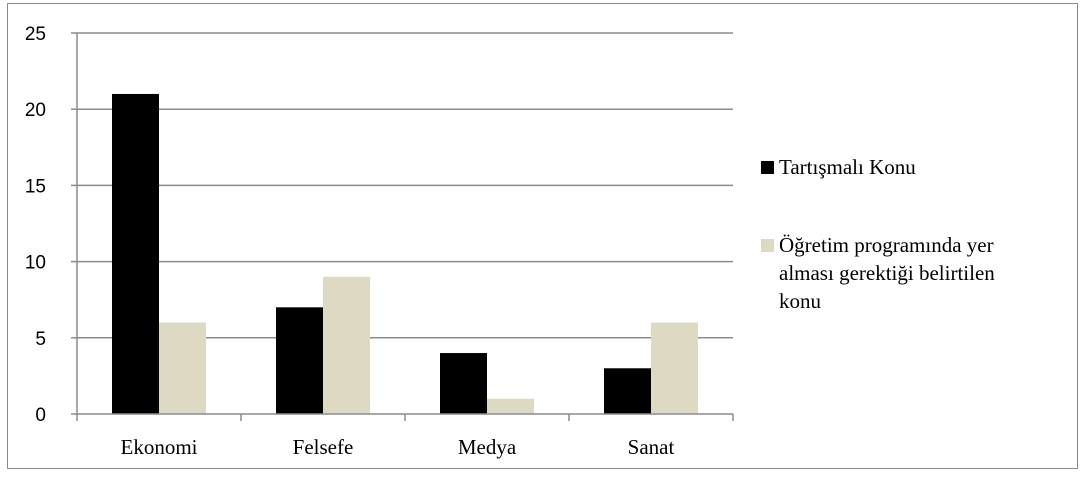 This screenshot has height=479, width=1089. Describe the element at coordinates (159, 447) in the screenshot. I see `x-category-label: Ekonomi` at that location.